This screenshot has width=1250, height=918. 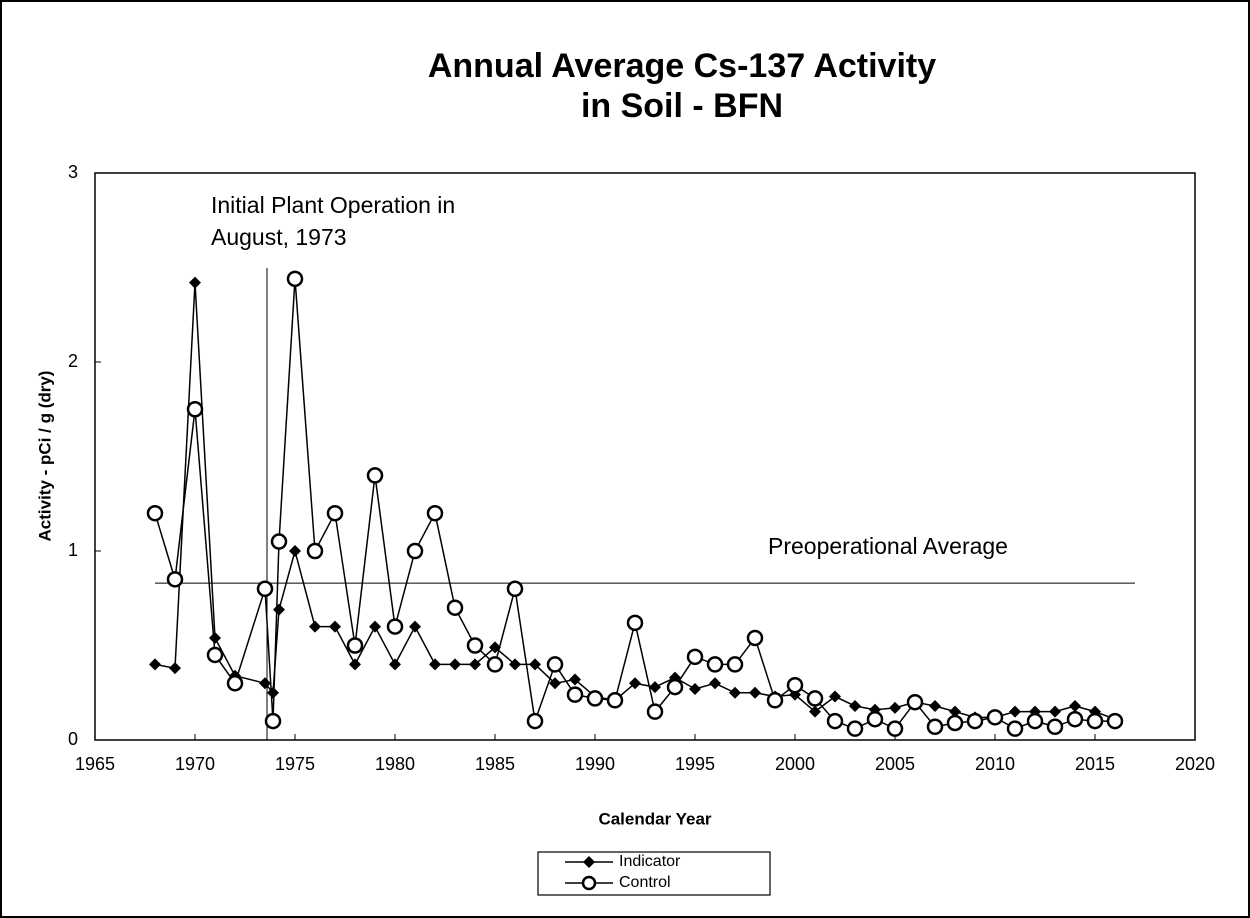 What do you see at coordinates (44, 456) in the screenshot?
I see `y-axis-label: Activity - pCi / g (dry)` at bounding box center [44, 456].